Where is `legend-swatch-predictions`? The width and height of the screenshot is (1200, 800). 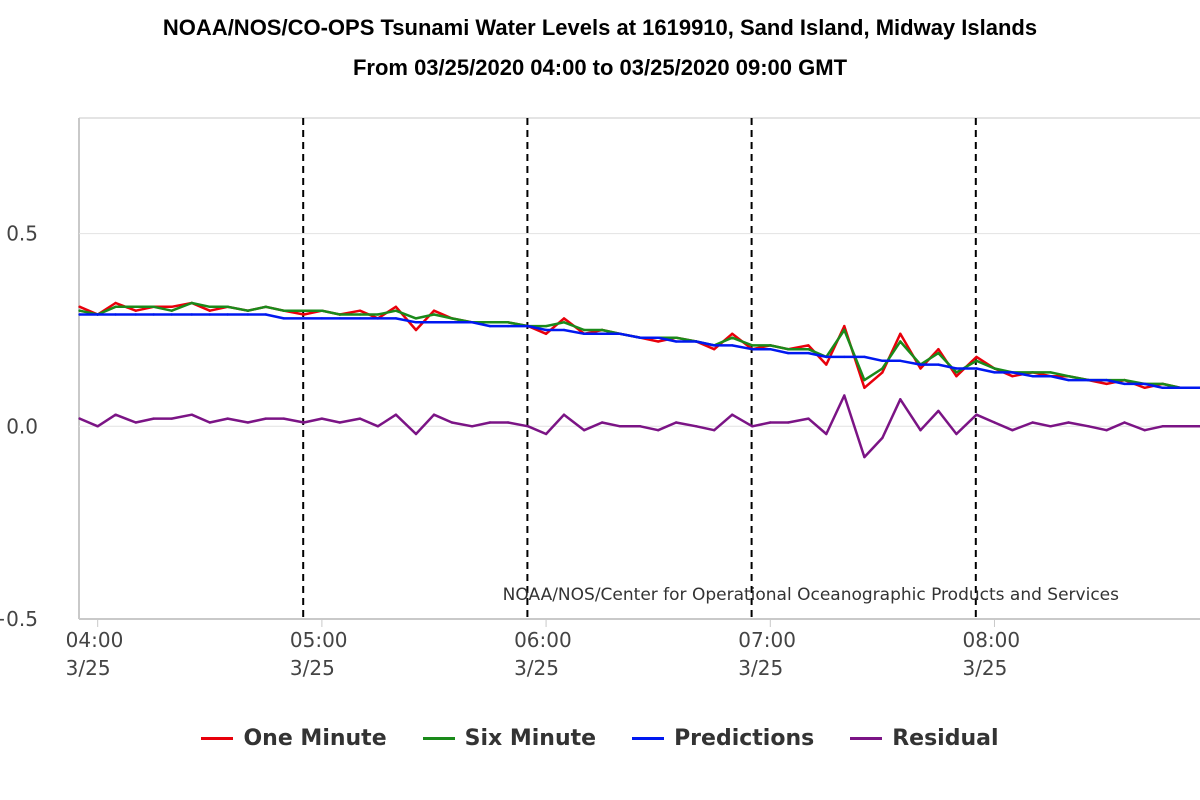 legend-swatch-predictions is located at coordinates (648, 738).